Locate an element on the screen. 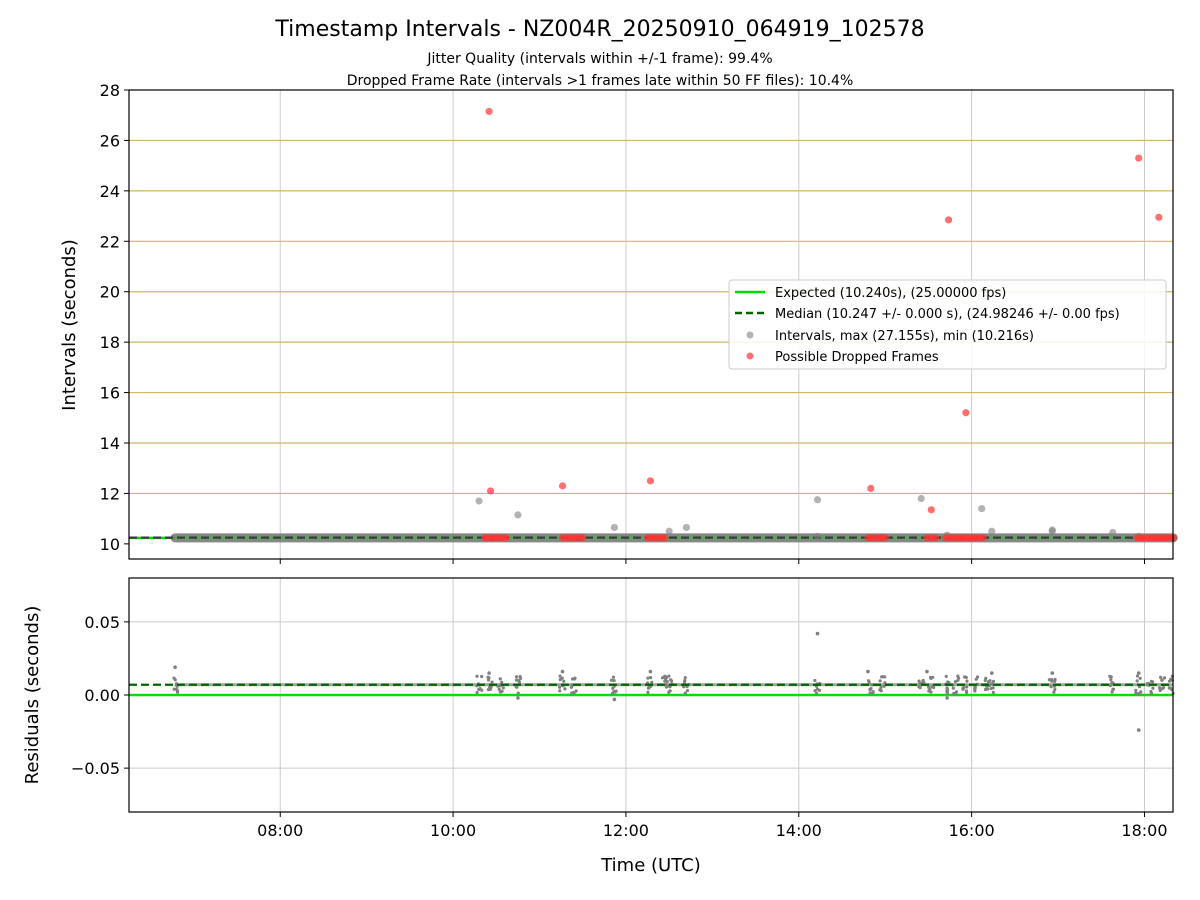 The image size is (1200, 900). bottom-y-tick-label: −0.05 is located at coordinates (95, 768).